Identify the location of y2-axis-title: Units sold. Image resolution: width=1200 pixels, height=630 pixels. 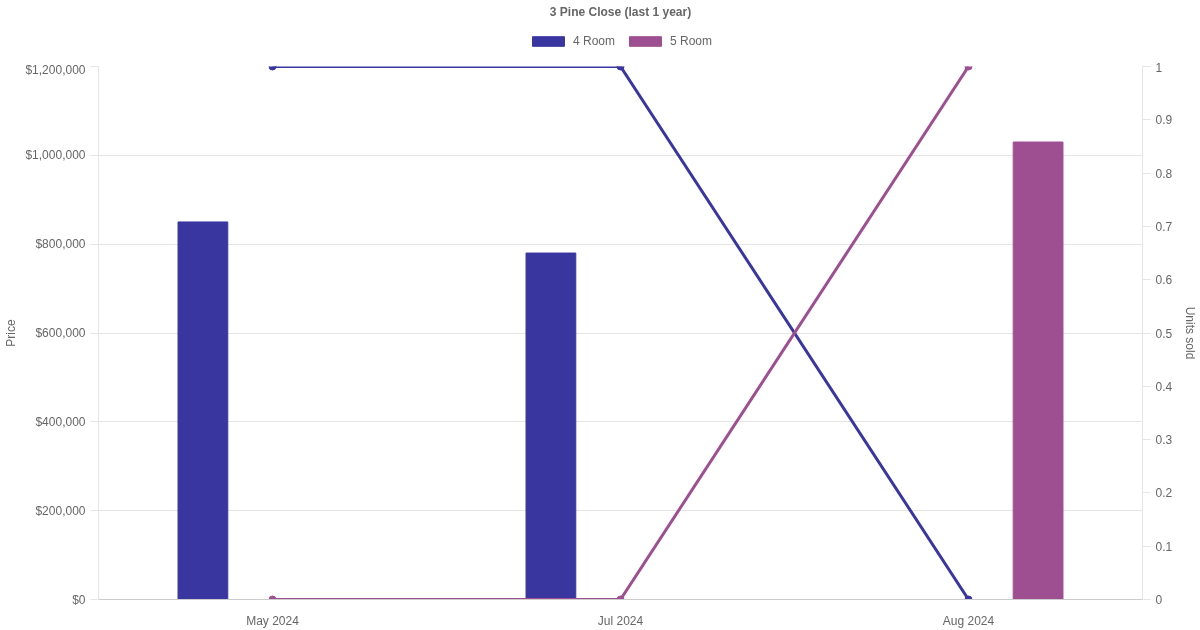
(1190, 333).